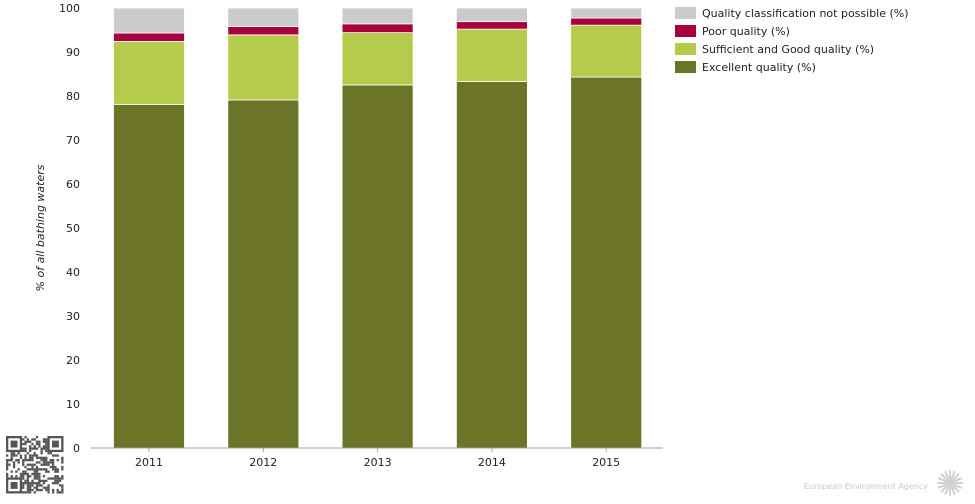 The image size is (975, 504). Describe the element at coordinates (606, 51) in the screenshot. I see `bar-sufficient-and-good-quality-2015` at that location.